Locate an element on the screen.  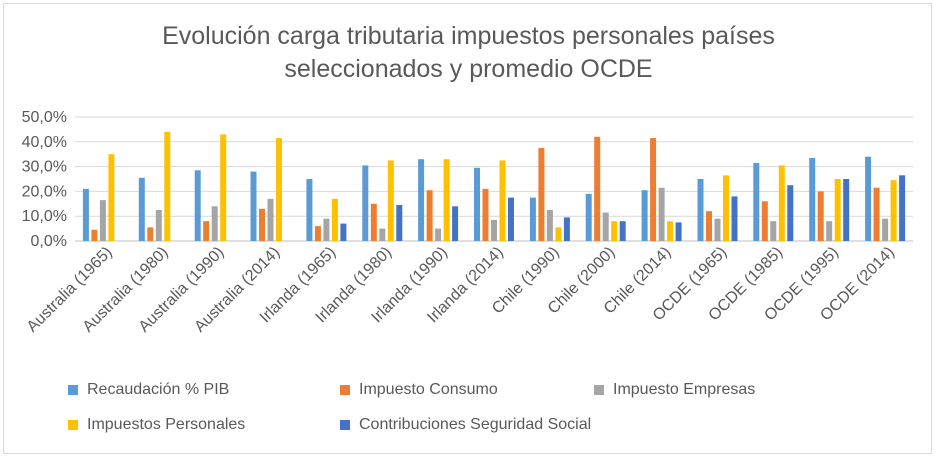
legend-item: Impuestos Personales is located at coordinates (156, 425).